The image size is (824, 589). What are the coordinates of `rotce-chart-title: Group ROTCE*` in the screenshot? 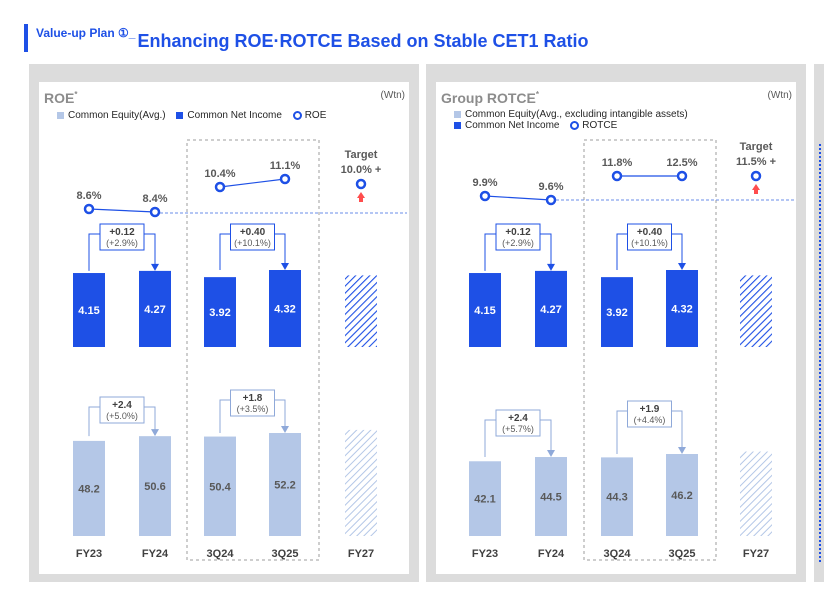 It's located at (490, 98).